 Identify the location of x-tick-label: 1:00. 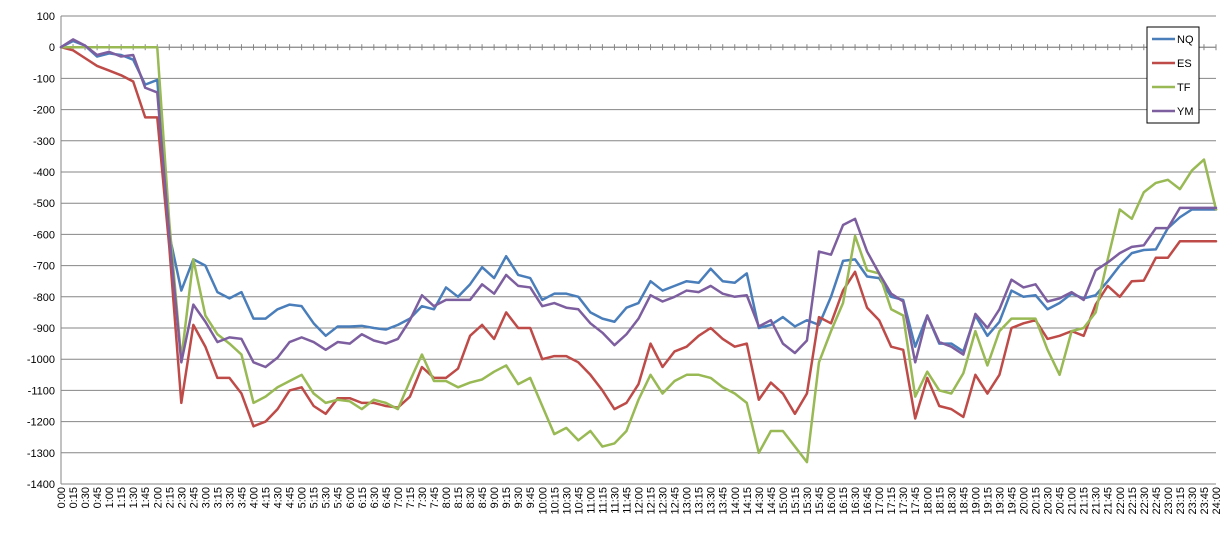
(110, 497).